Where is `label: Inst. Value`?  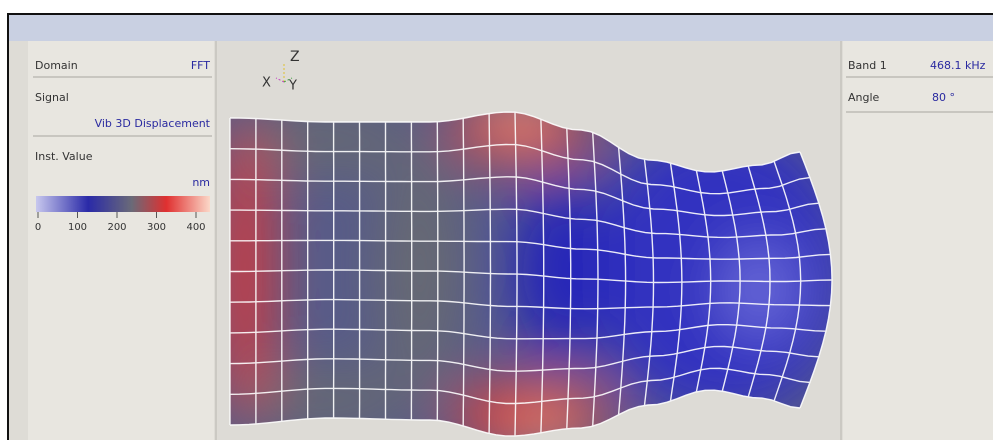 label: Inst. Value is located at coordinates (64, 156).